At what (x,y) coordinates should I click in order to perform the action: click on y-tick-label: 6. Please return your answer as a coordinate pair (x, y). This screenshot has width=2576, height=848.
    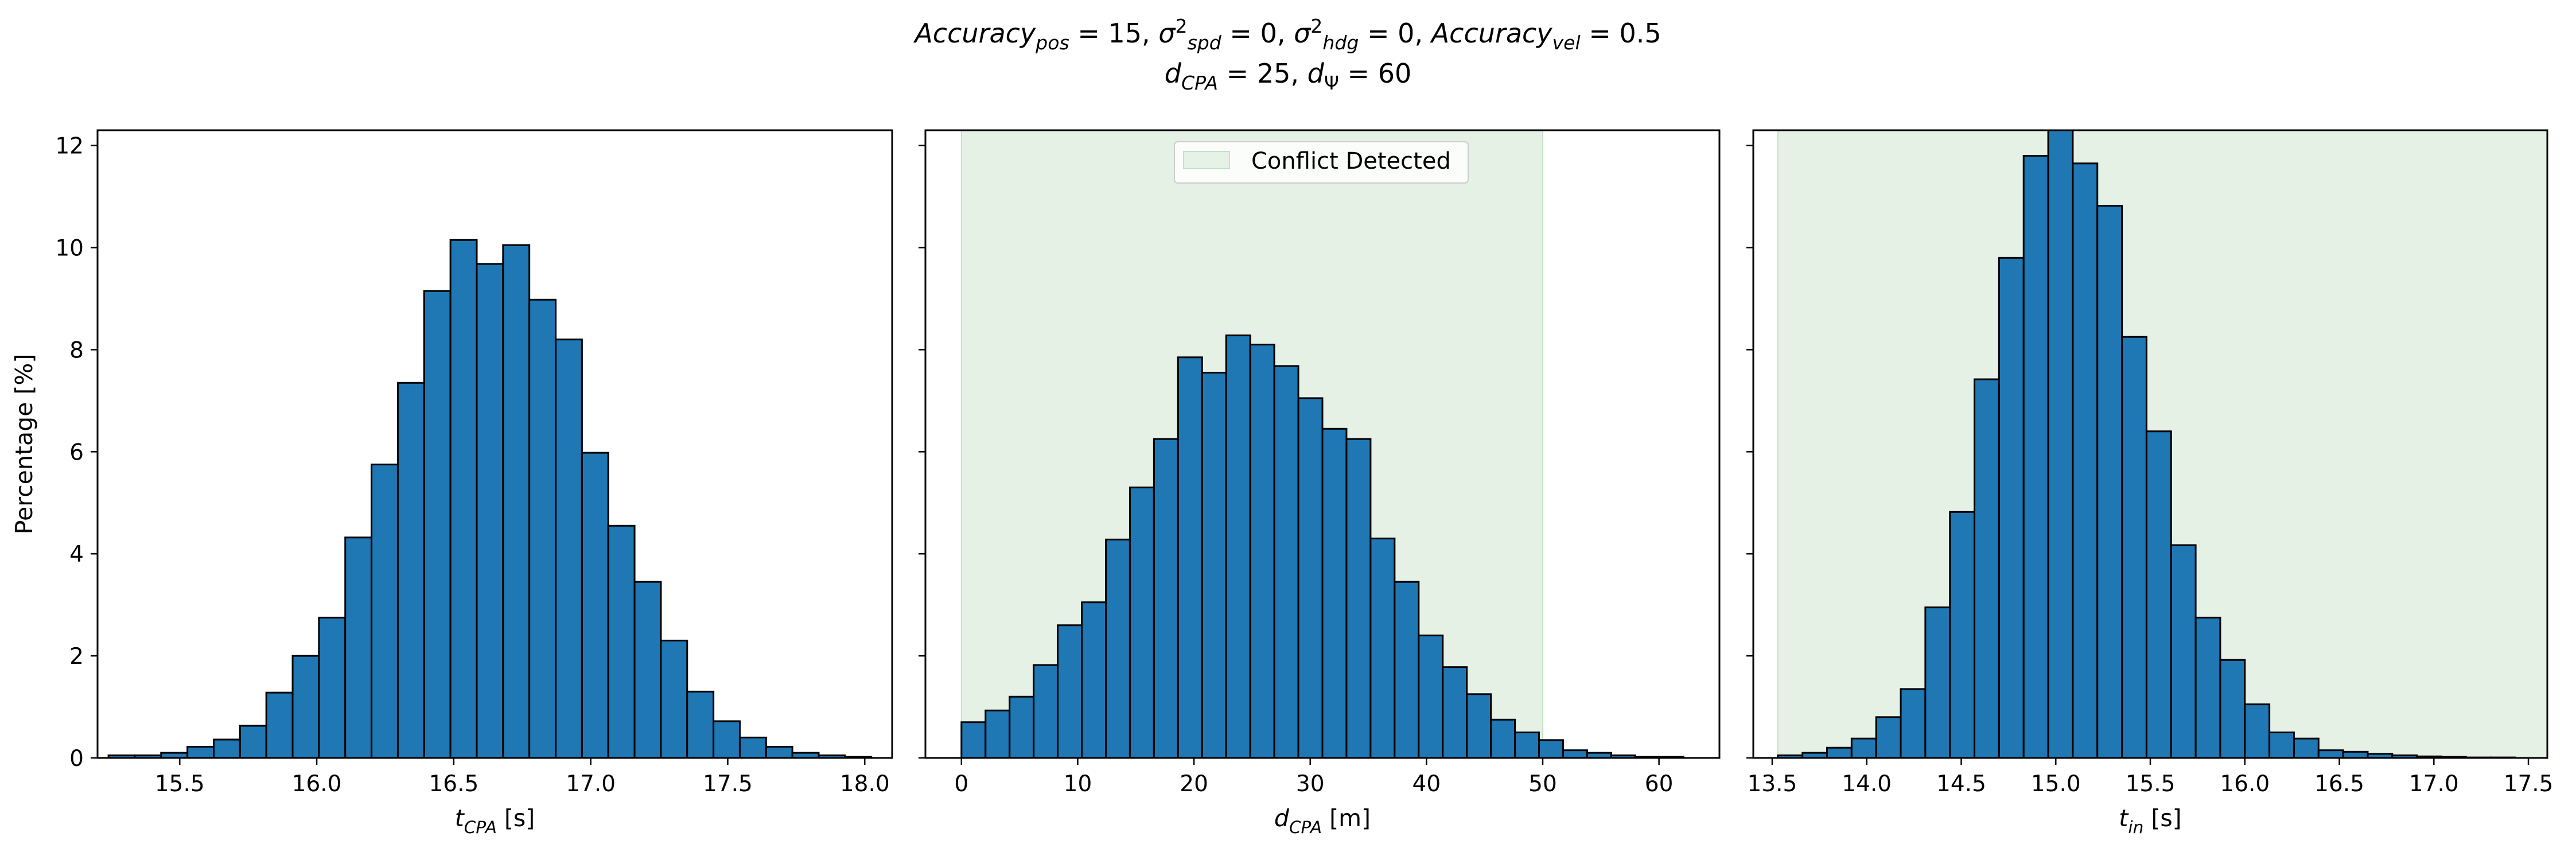
    Looking at the image, I should click on (76, 452).